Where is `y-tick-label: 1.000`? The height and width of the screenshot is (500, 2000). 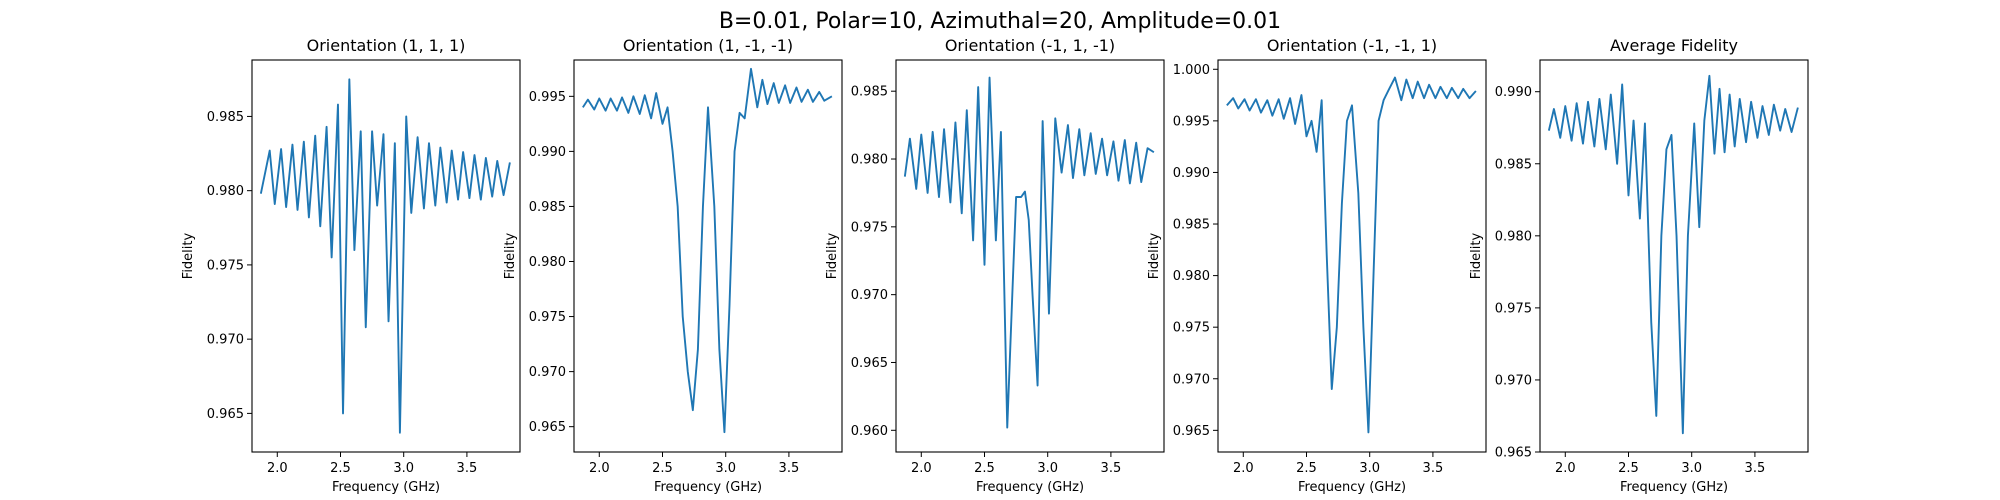
y-tick-label: 1.000 is located at coordinates (1191, 70).